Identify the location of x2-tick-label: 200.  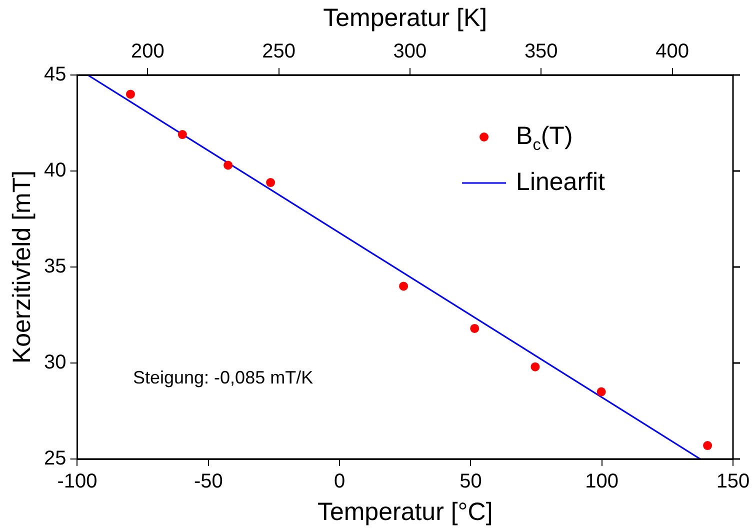
(147, 51).